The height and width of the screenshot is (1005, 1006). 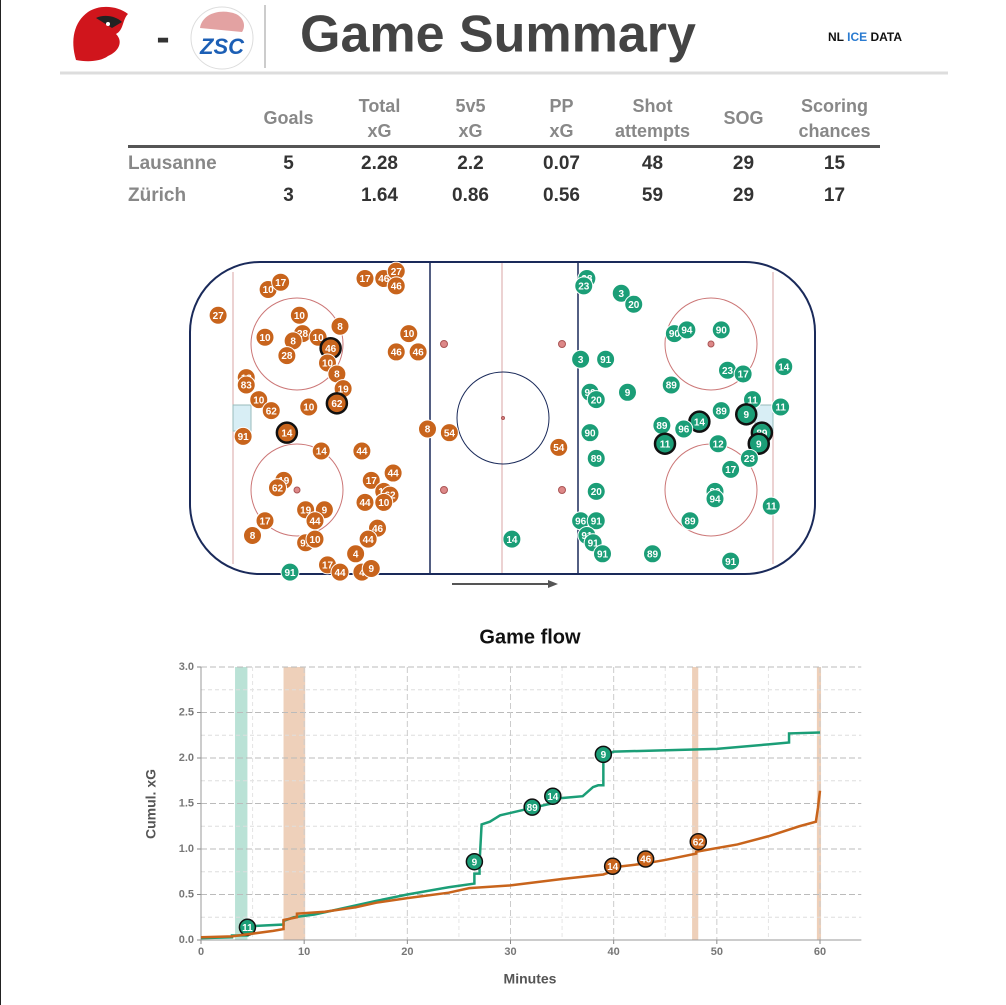 What do you see at coordinates (379, 163) in the screenshot?
I see `table-cell: 2.28` at bounding box center [379, 163].